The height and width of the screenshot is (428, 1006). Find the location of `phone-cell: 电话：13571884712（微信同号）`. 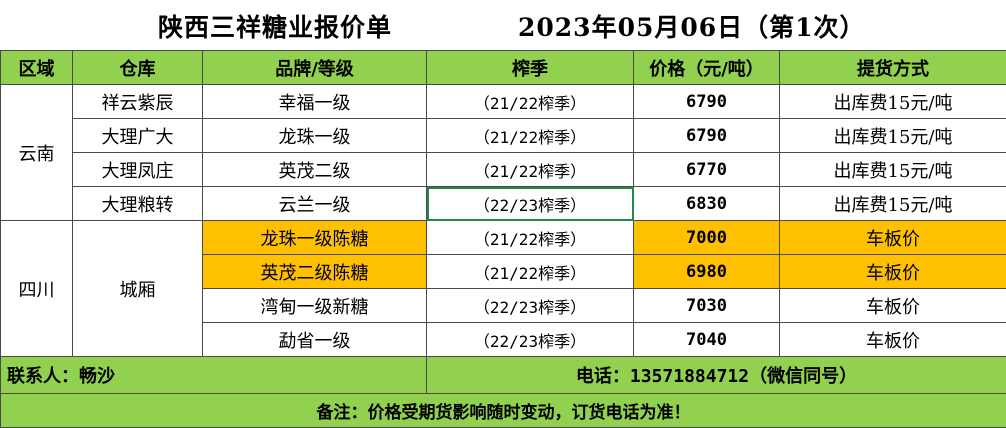

phone-cell: 电话：13571884712（微信同号） is located at coordinates (716, 375).